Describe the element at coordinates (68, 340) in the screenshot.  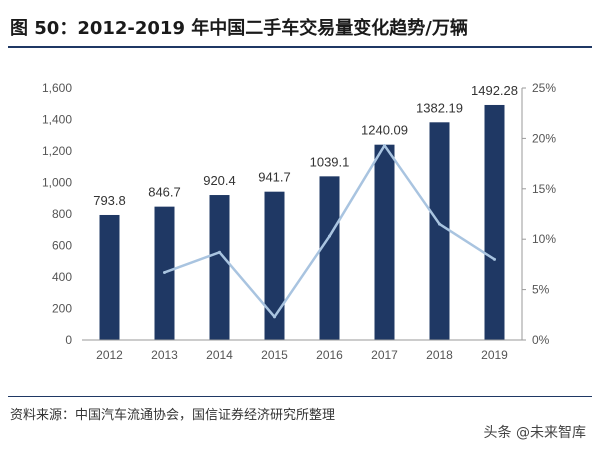
I see `left-tick-label: 0` at that location.